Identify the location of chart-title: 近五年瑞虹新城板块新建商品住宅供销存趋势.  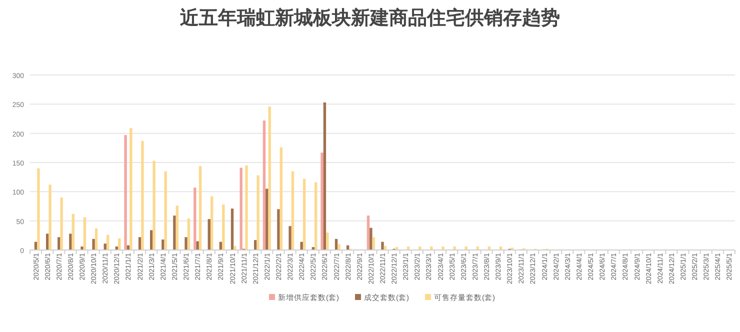
(369, 18).